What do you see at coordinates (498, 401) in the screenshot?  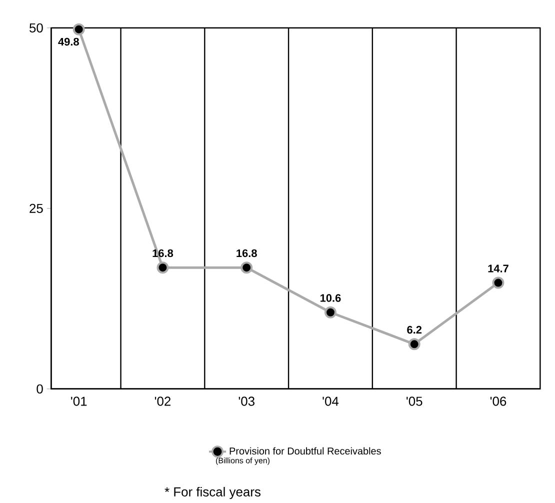 I see `x-tick-label: '06` at bounding box center [498, 401].